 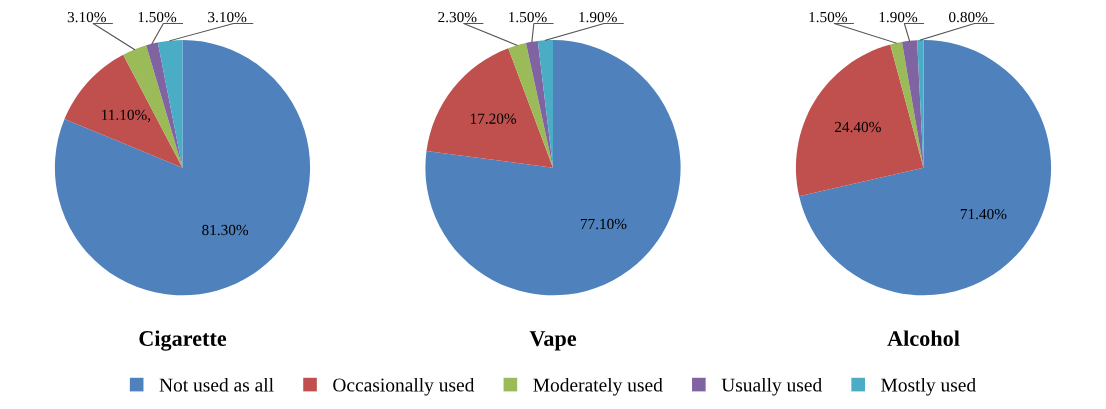 I want to click on data-label: 81.30%, so click(x=225, y=230).